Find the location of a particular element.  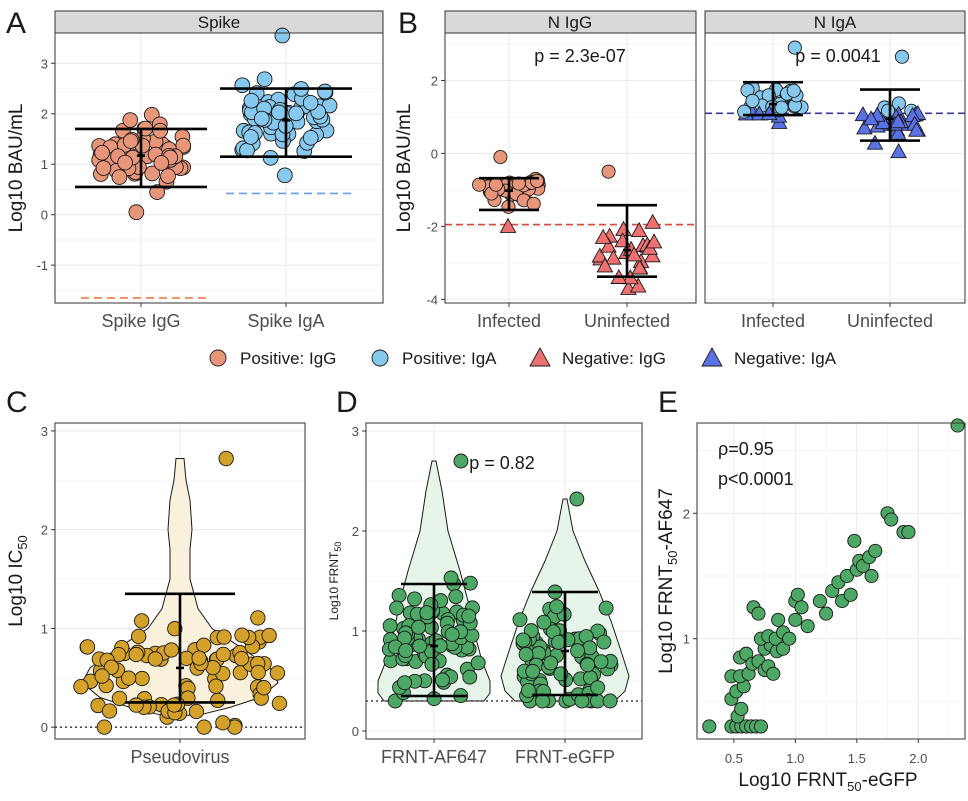

y-axis-title-c-main: Log10 IC is located at coordinates (16, 588).